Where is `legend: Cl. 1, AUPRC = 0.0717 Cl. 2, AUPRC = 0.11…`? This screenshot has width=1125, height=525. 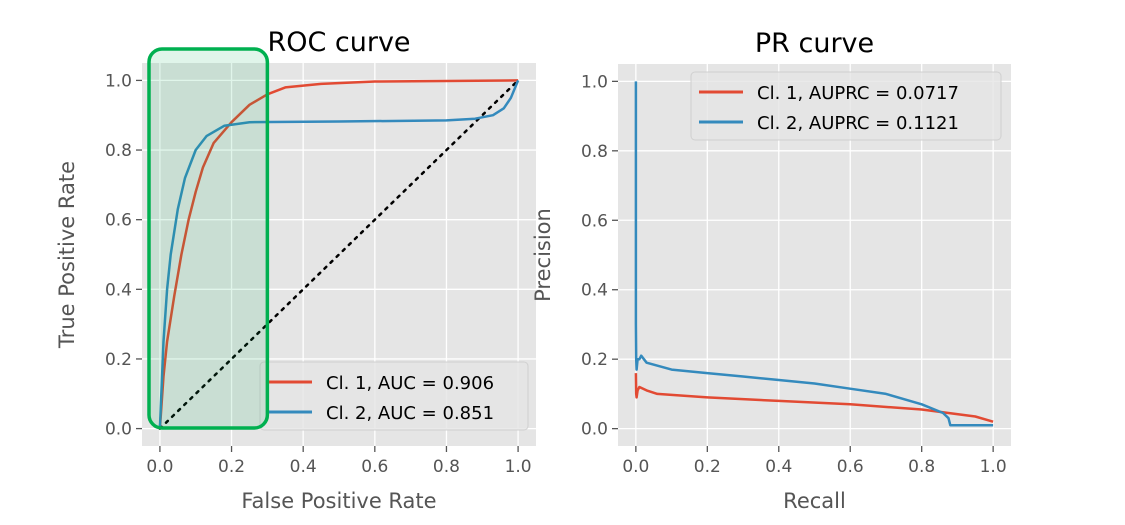 legend: Cl. 1, AUPRC = 0.0717 Cl. 2, AUPRC = 0.11… is located at coordinates (846, 106).